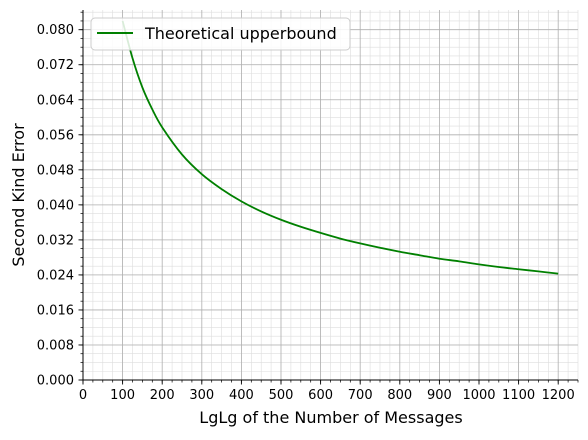 This screenshot has height=440, width=588. Describe the element at coordinates (83, 395) in the screenshot. I see `x-tick-label: 0` at that location.